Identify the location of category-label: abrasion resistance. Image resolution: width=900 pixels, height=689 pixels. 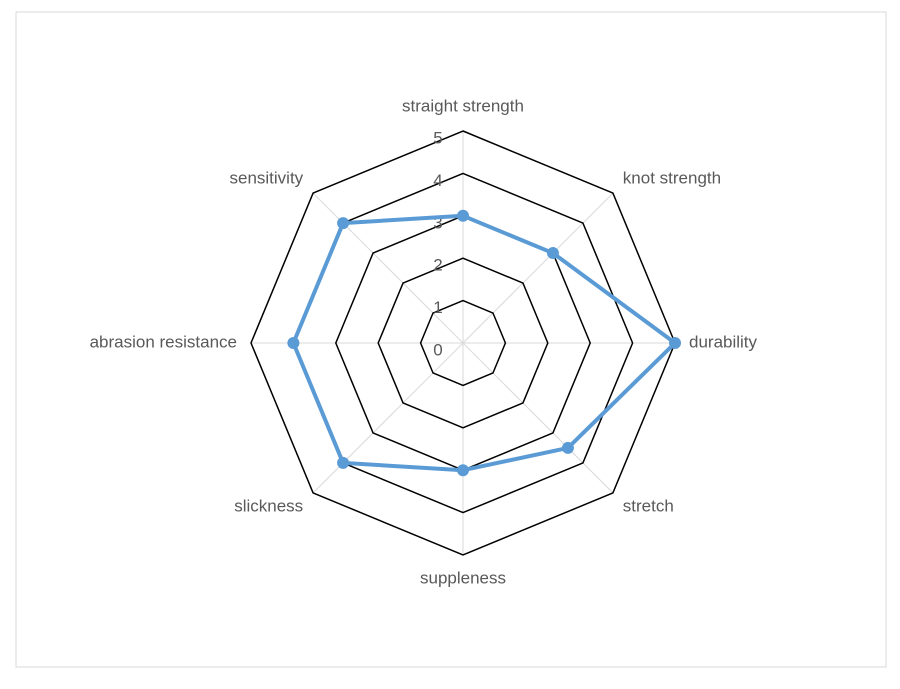
(163, 341).